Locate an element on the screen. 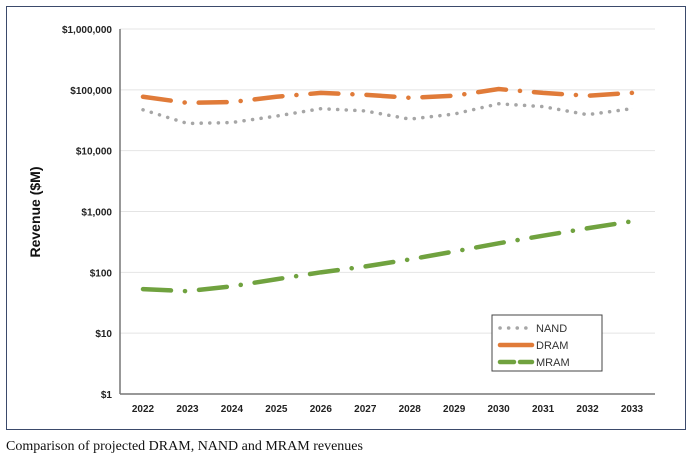  series-line-dram is located at coordinates (387, 96).